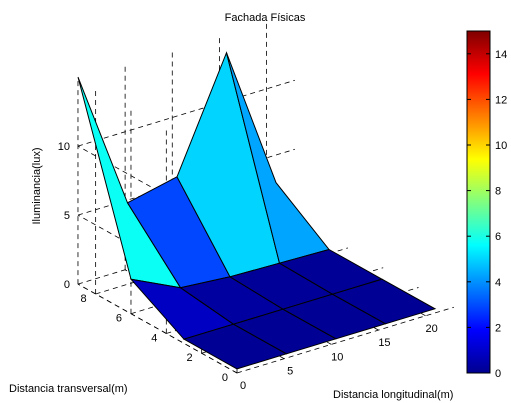  What do you see at coordinates (67, 216) in the screenshot?
I see `z-tick-label: 5` at bounding box center [67, 216].